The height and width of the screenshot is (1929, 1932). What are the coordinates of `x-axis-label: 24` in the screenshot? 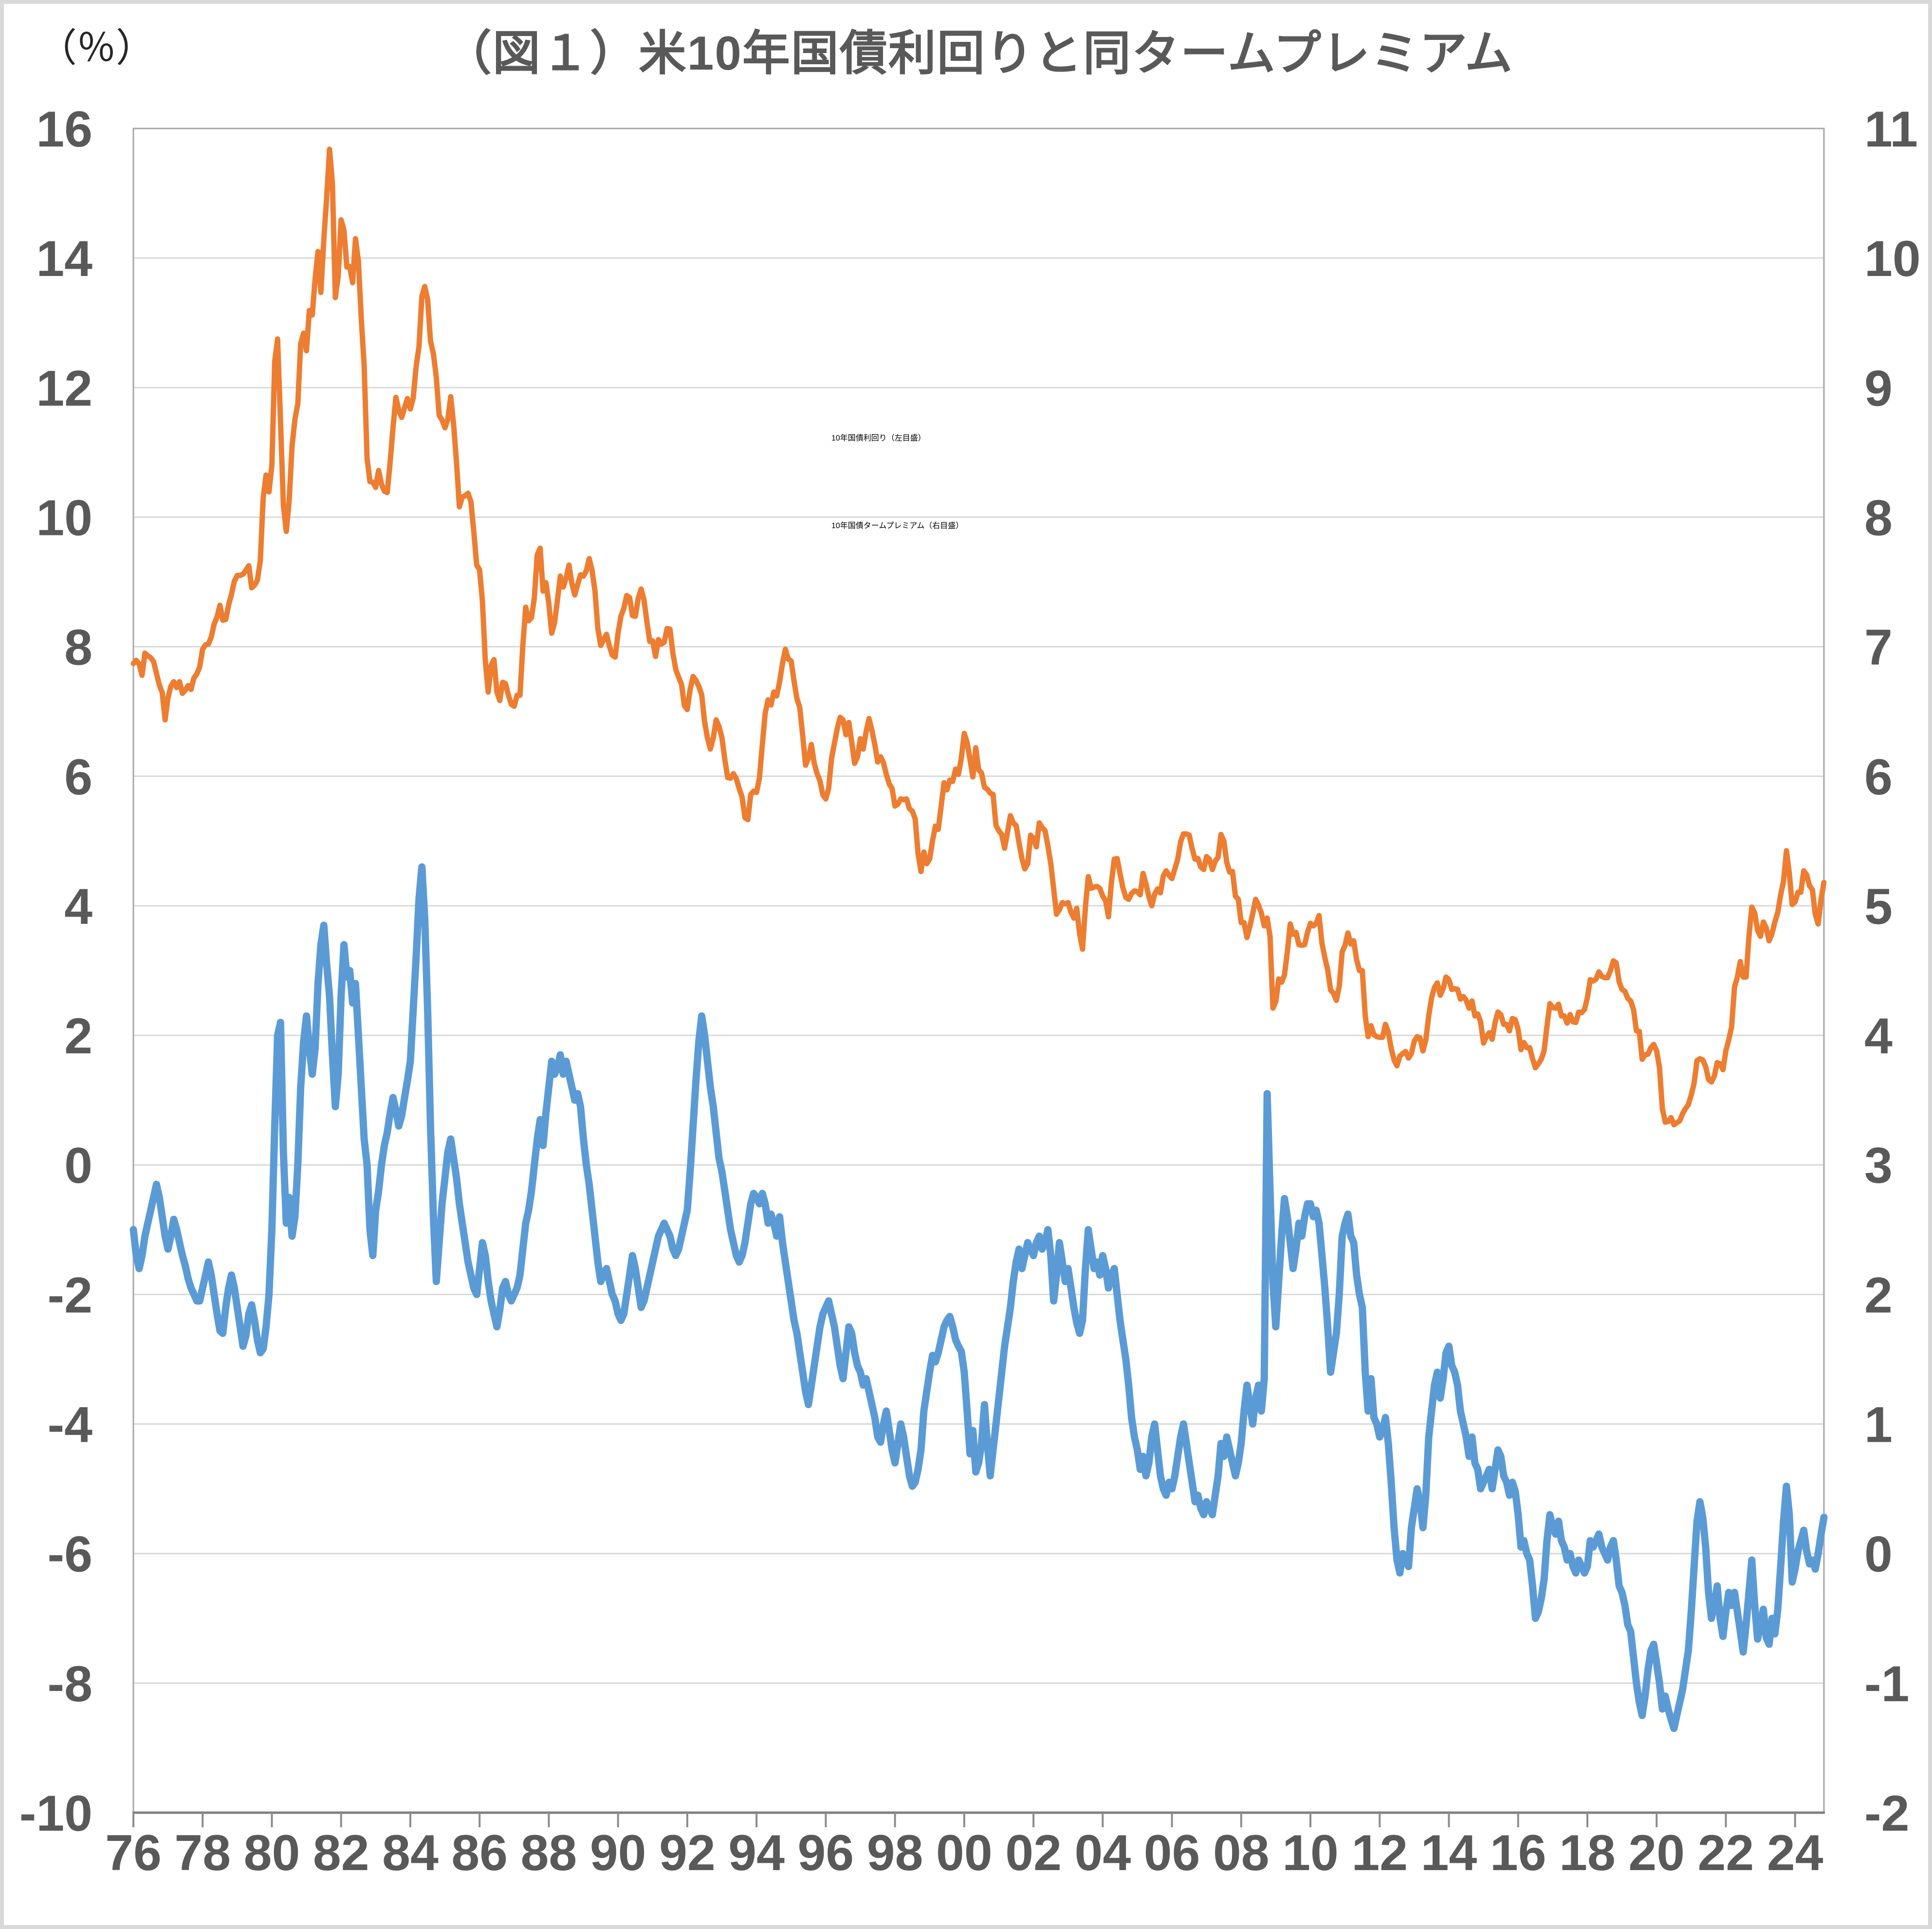 It's located at (1795, 1853).